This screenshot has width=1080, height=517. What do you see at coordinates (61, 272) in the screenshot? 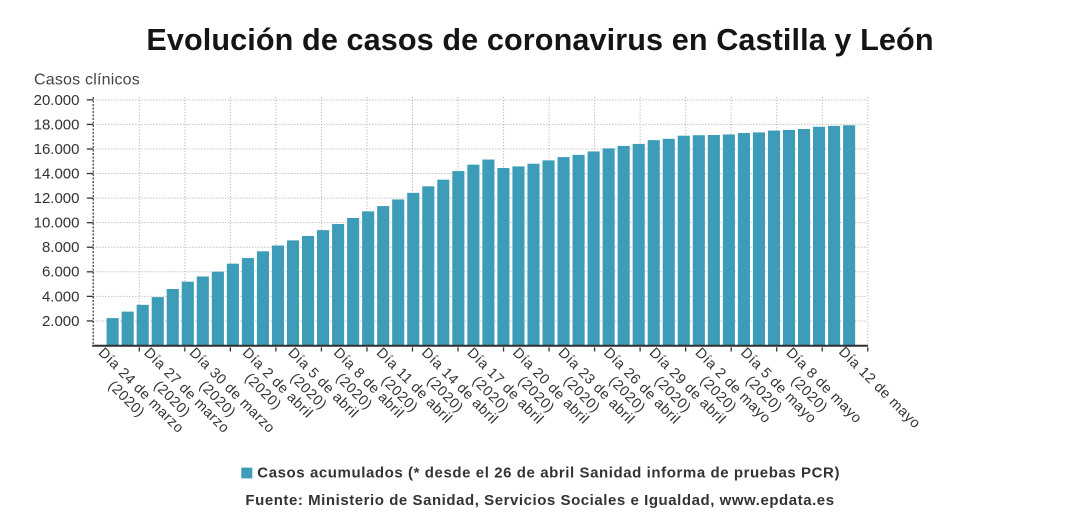
I see `svg-text: 6.000` at bounding box center [61, 272].